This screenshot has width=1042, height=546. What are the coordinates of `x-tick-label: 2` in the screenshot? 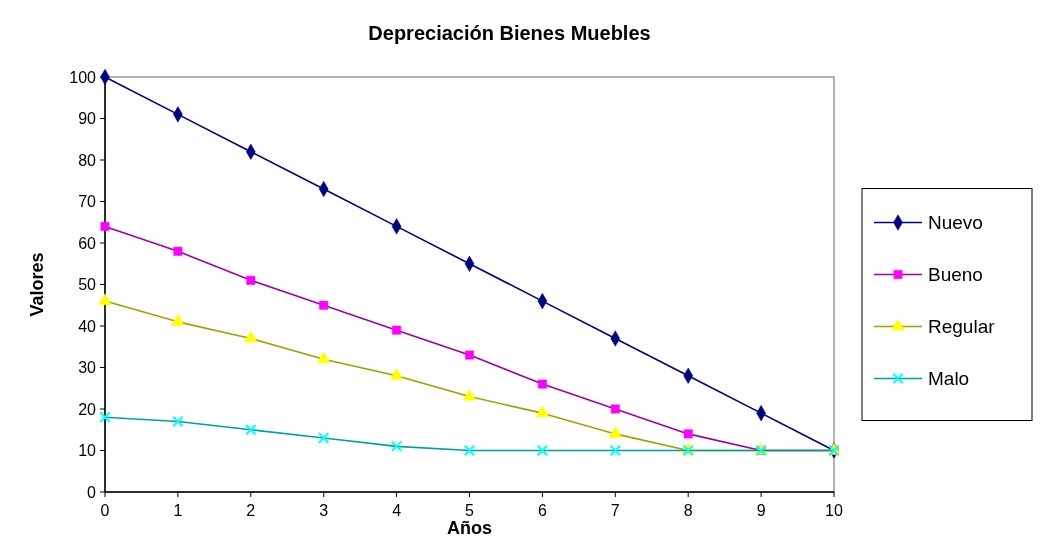 It's located at (251, 510).